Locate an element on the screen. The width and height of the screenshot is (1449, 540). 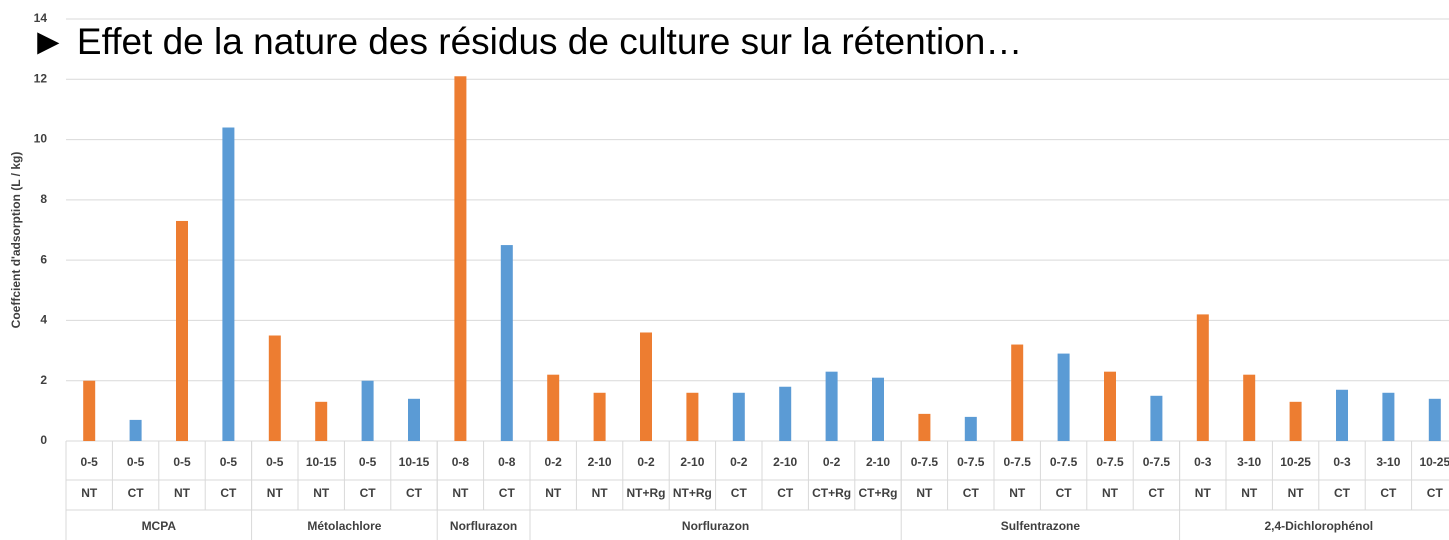
y-axis-label: Coeffcient d'adsorption (L / kg) is located at coordinates (16, 240).